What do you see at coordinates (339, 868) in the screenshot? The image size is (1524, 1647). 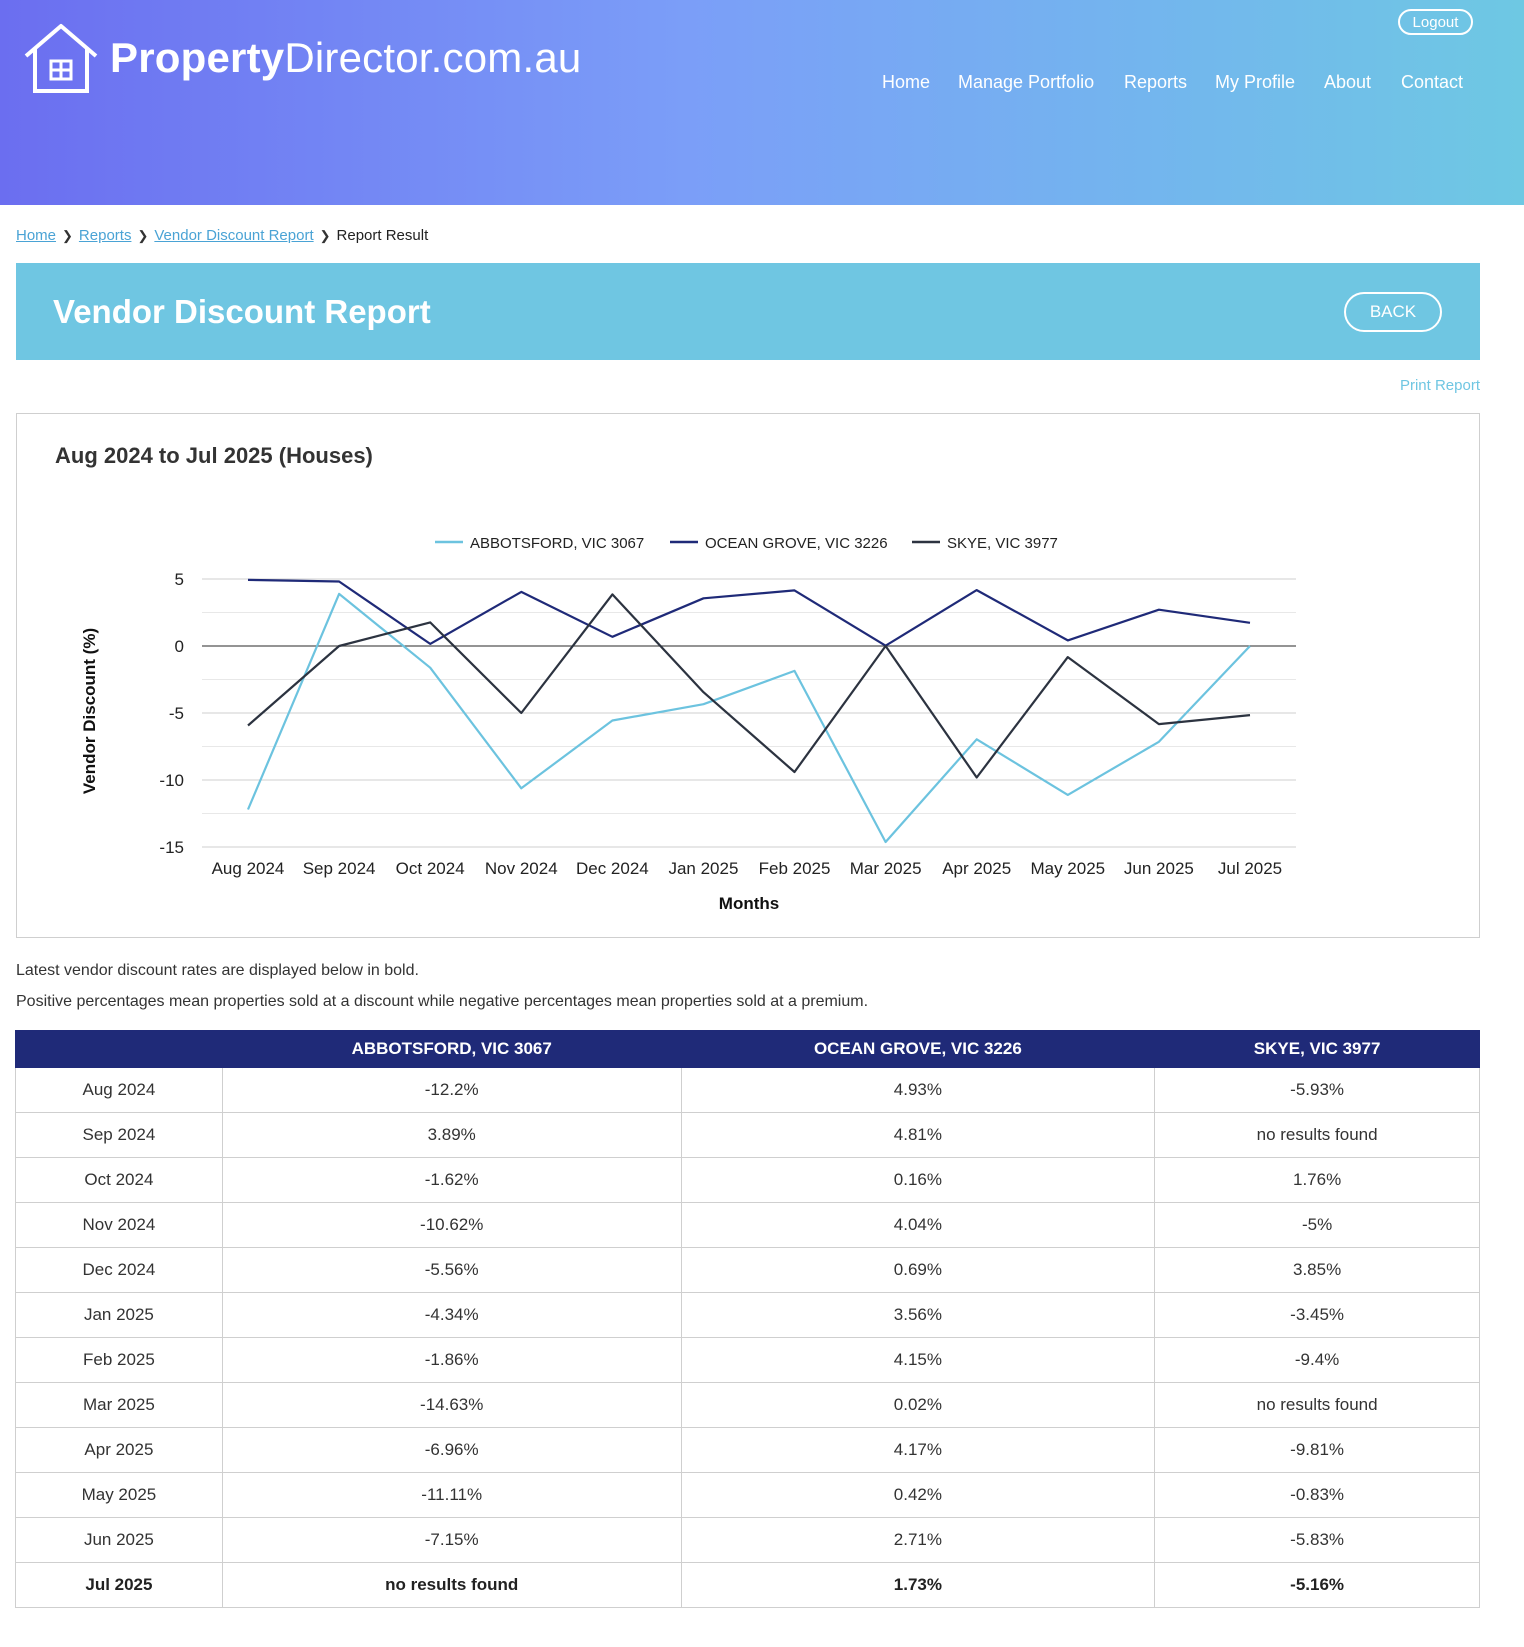 I see `x-tick-label: Sep 2024` at bounding box center [339, 868].